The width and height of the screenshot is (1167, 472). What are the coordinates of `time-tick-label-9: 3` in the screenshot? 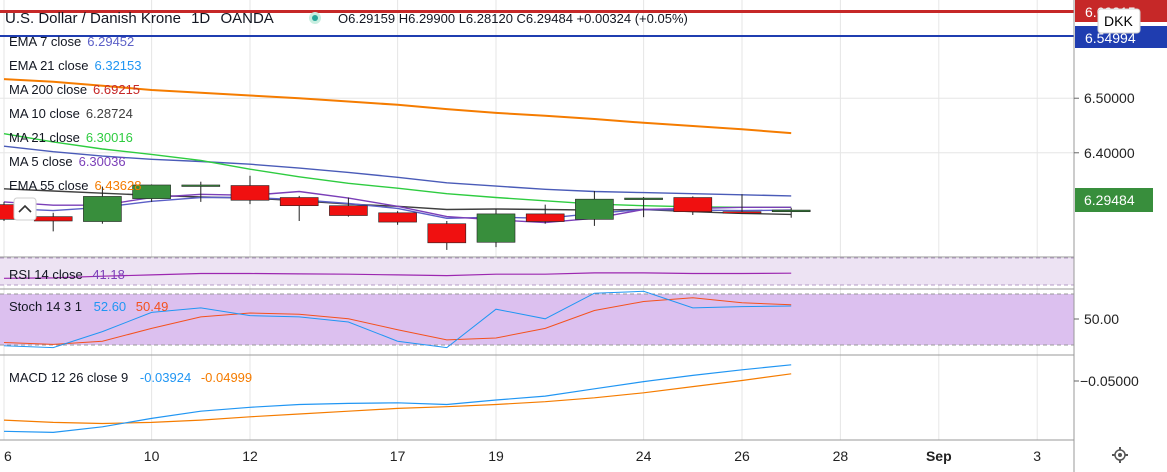 It's located at (1037, 456).